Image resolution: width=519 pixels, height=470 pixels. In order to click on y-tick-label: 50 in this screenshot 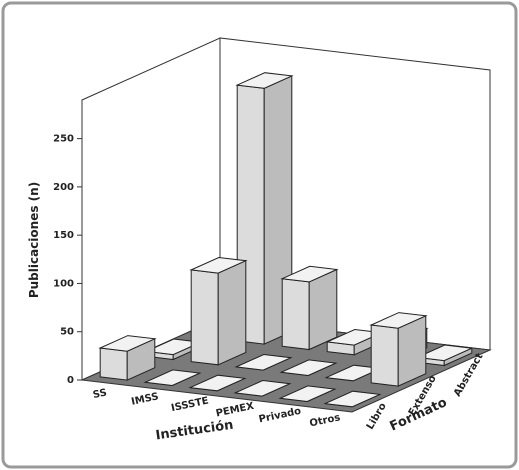, I will do `click(67, 332)`.